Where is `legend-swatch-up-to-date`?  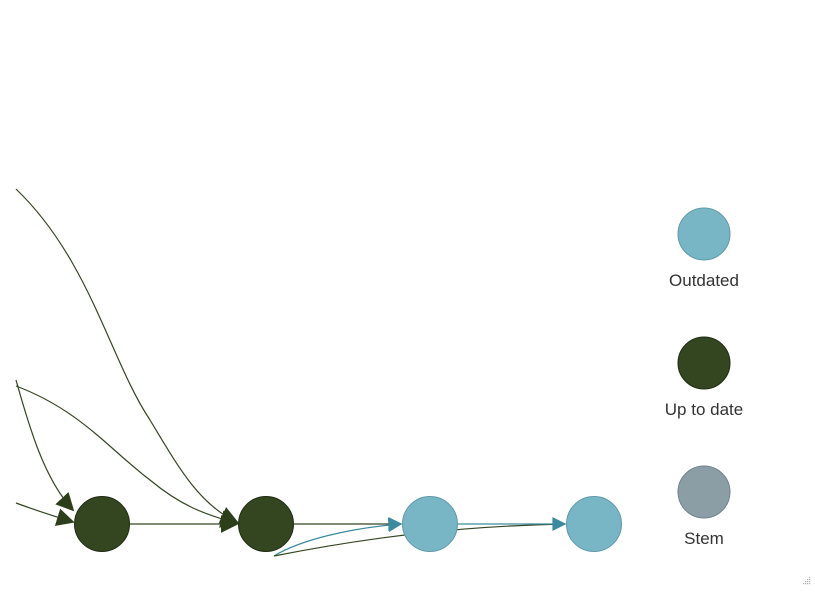
legend-swatch-up-to-date is located at coordinates (704, 363).